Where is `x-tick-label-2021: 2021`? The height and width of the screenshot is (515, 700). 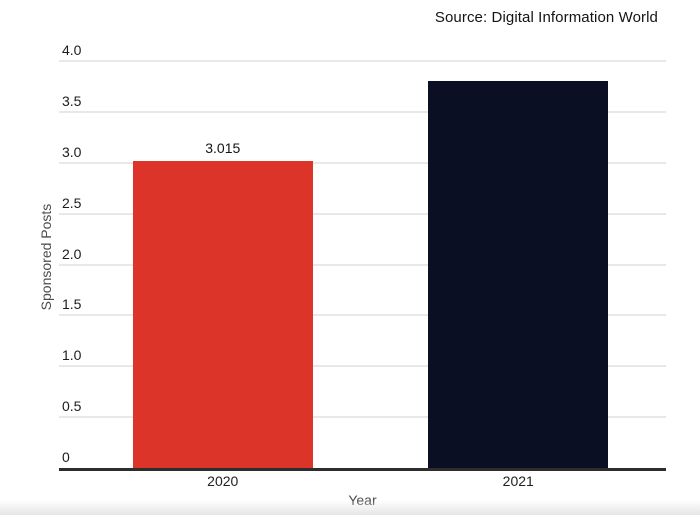
x-tick-label-2021: 2021 is located at coordinates (518, 481).